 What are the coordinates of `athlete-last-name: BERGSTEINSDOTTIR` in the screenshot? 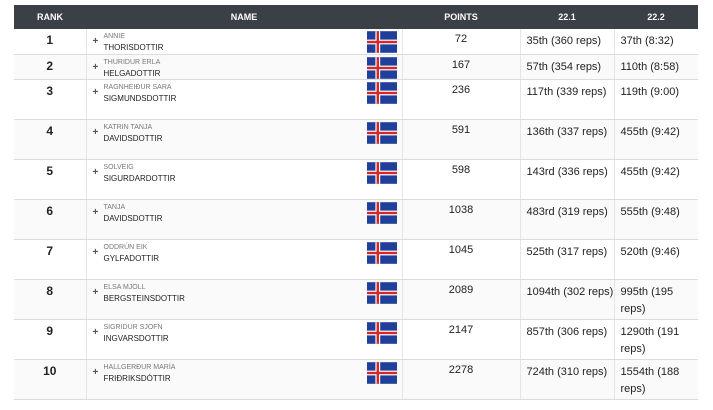 It's located at (144, 298).